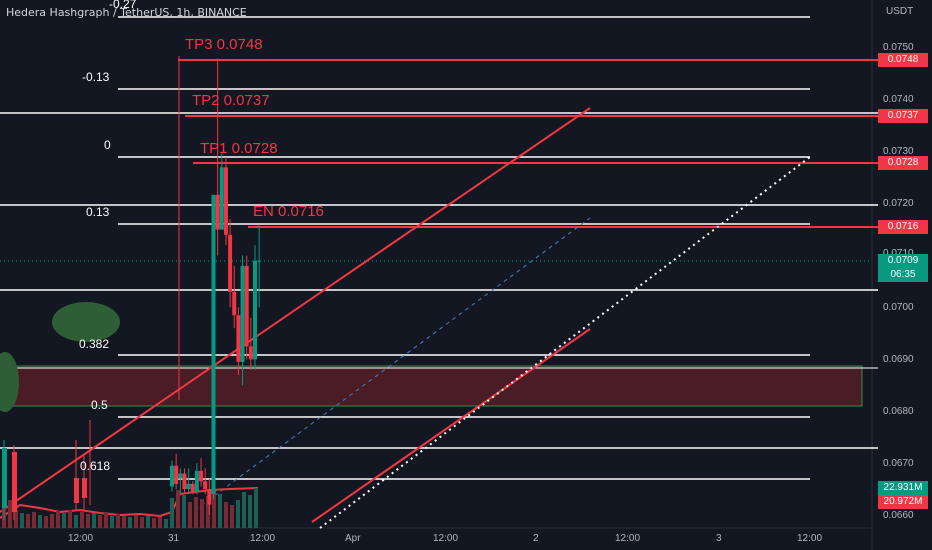 The height and width of the screenshot is (550, 932). What do you see at coordinates (898, 253) in the screenshot?
I see `price-tick: 0.0710` at bounding box center [898, 253].